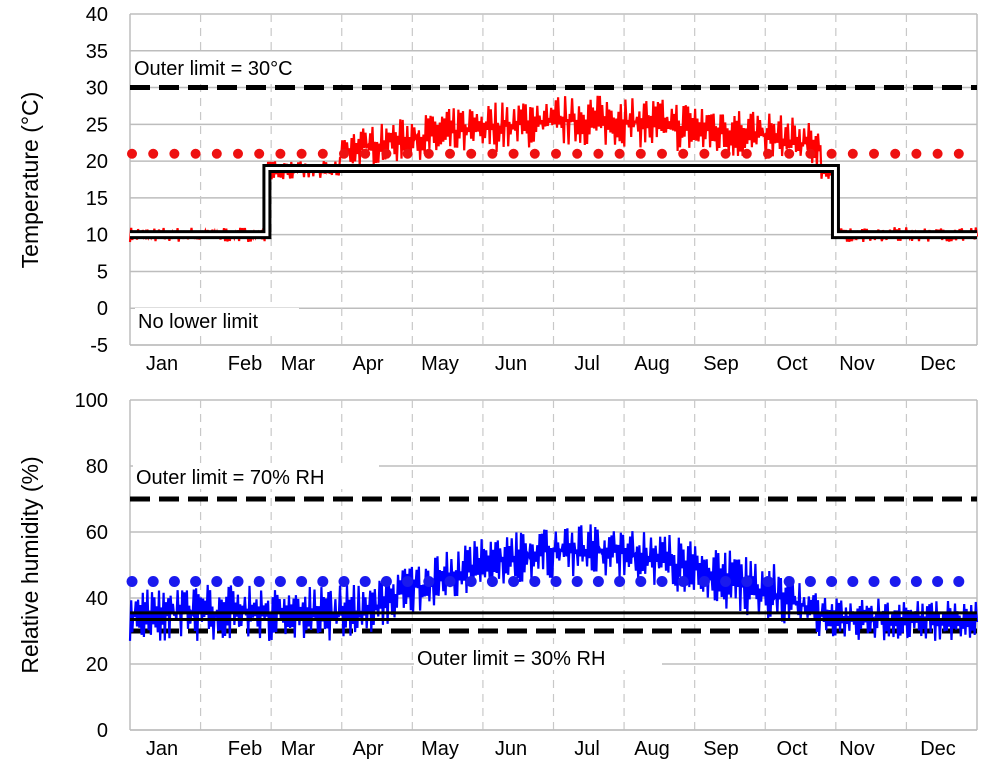 The width and height of the screenshot is (1000, 774). Describe the element at coordinates (97, 89) in the screenshot. I see `y-tick-label: 30` at that location.